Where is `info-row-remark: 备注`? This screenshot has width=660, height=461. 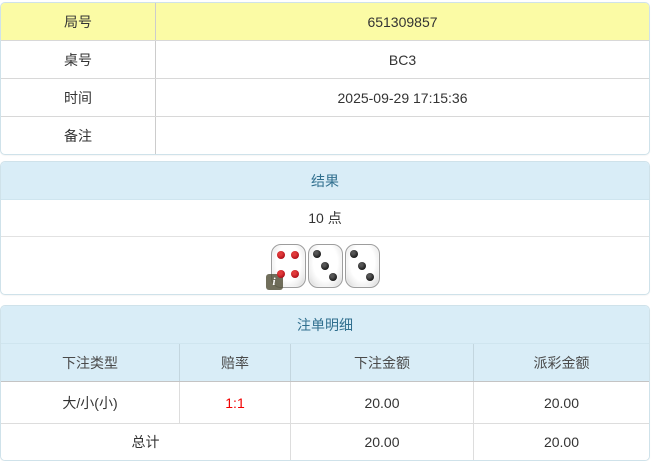 info-row-remark: 备注 is located at coordinates (325, 135).